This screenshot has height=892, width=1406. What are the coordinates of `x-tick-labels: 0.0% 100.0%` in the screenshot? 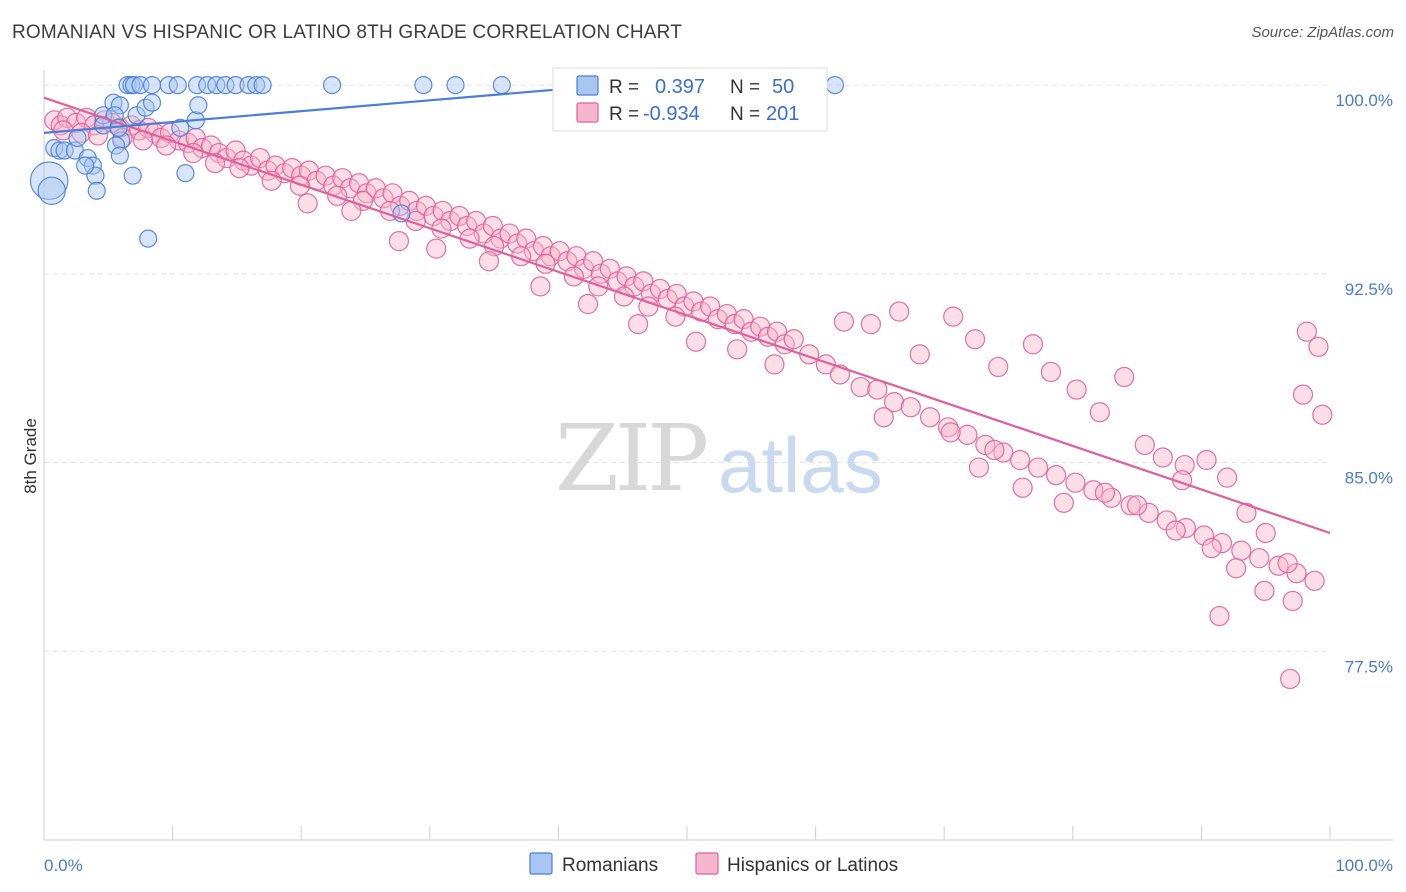 It's located at (718, 865).